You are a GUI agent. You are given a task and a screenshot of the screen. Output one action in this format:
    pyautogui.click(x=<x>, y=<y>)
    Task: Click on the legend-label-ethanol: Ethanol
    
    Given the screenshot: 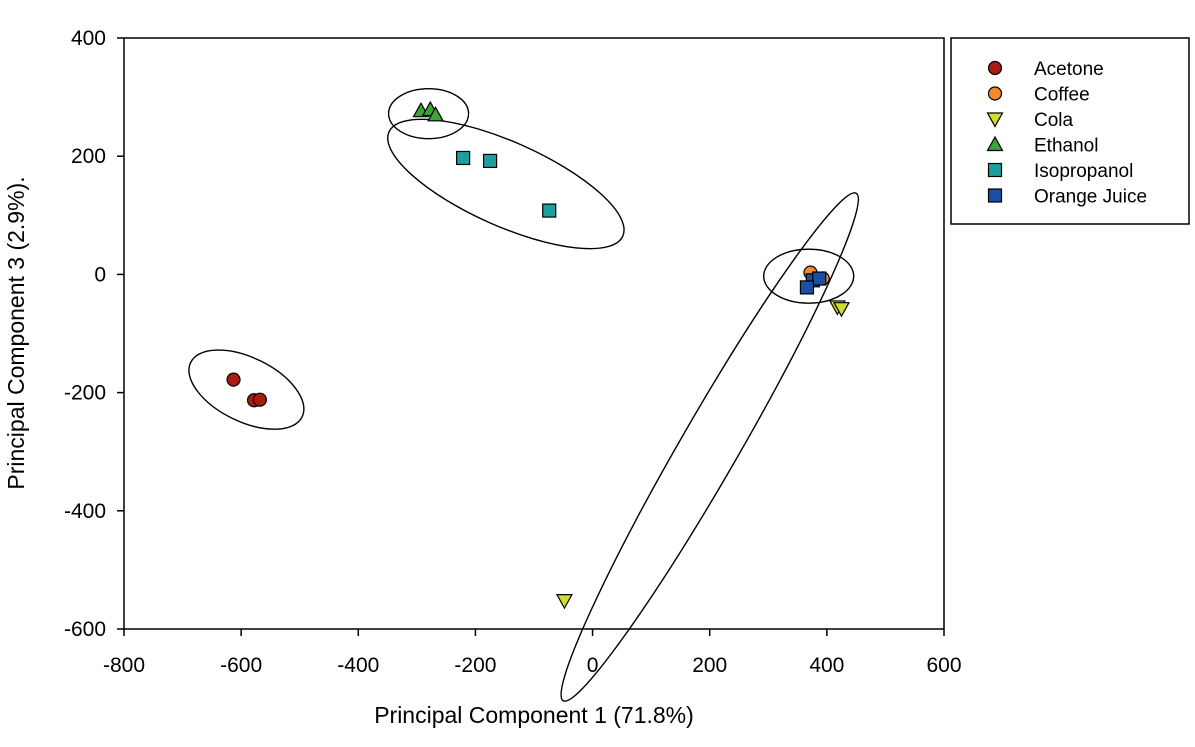 What is the action you would take?
    pyautogui.click(x=1066, y=146)
    